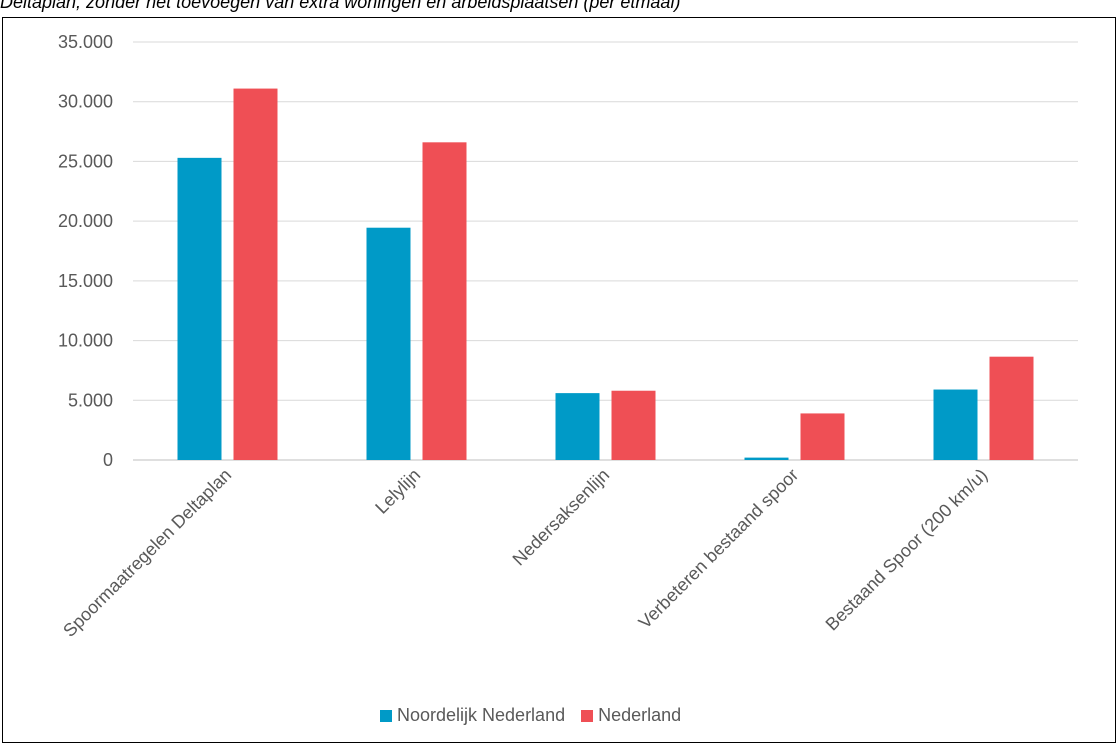  I want to click on x-tick-label: Bestaand Spoor (200 km/u), so click(907, 550).